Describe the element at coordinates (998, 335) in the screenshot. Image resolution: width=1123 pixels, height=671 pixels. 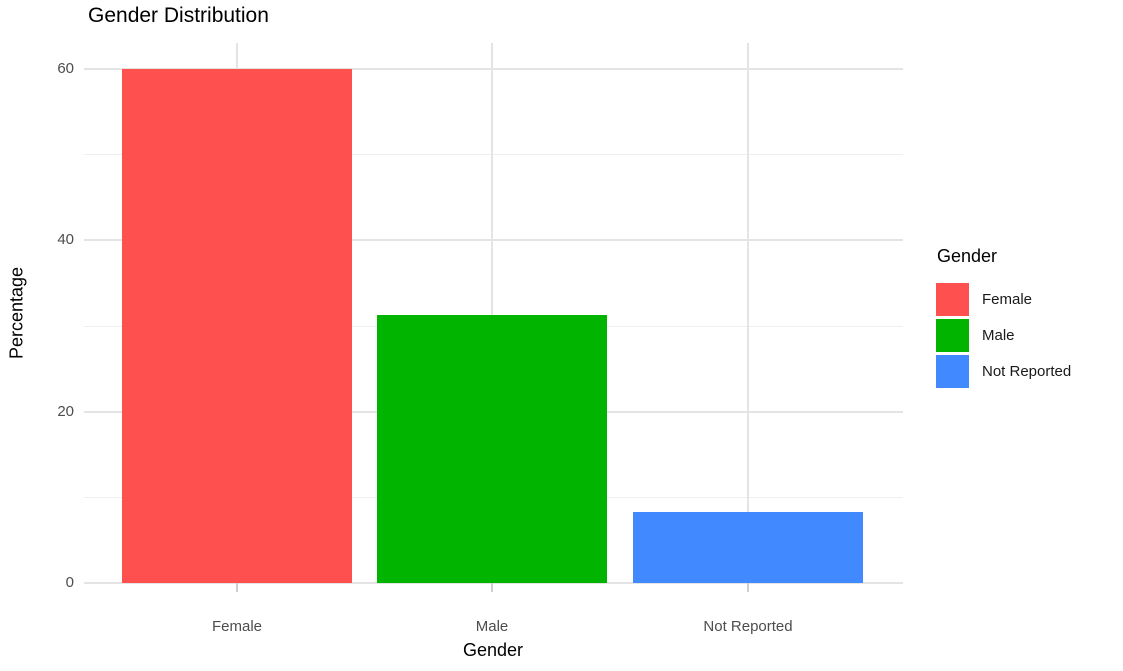
I see `legend-label: Male` at that location.